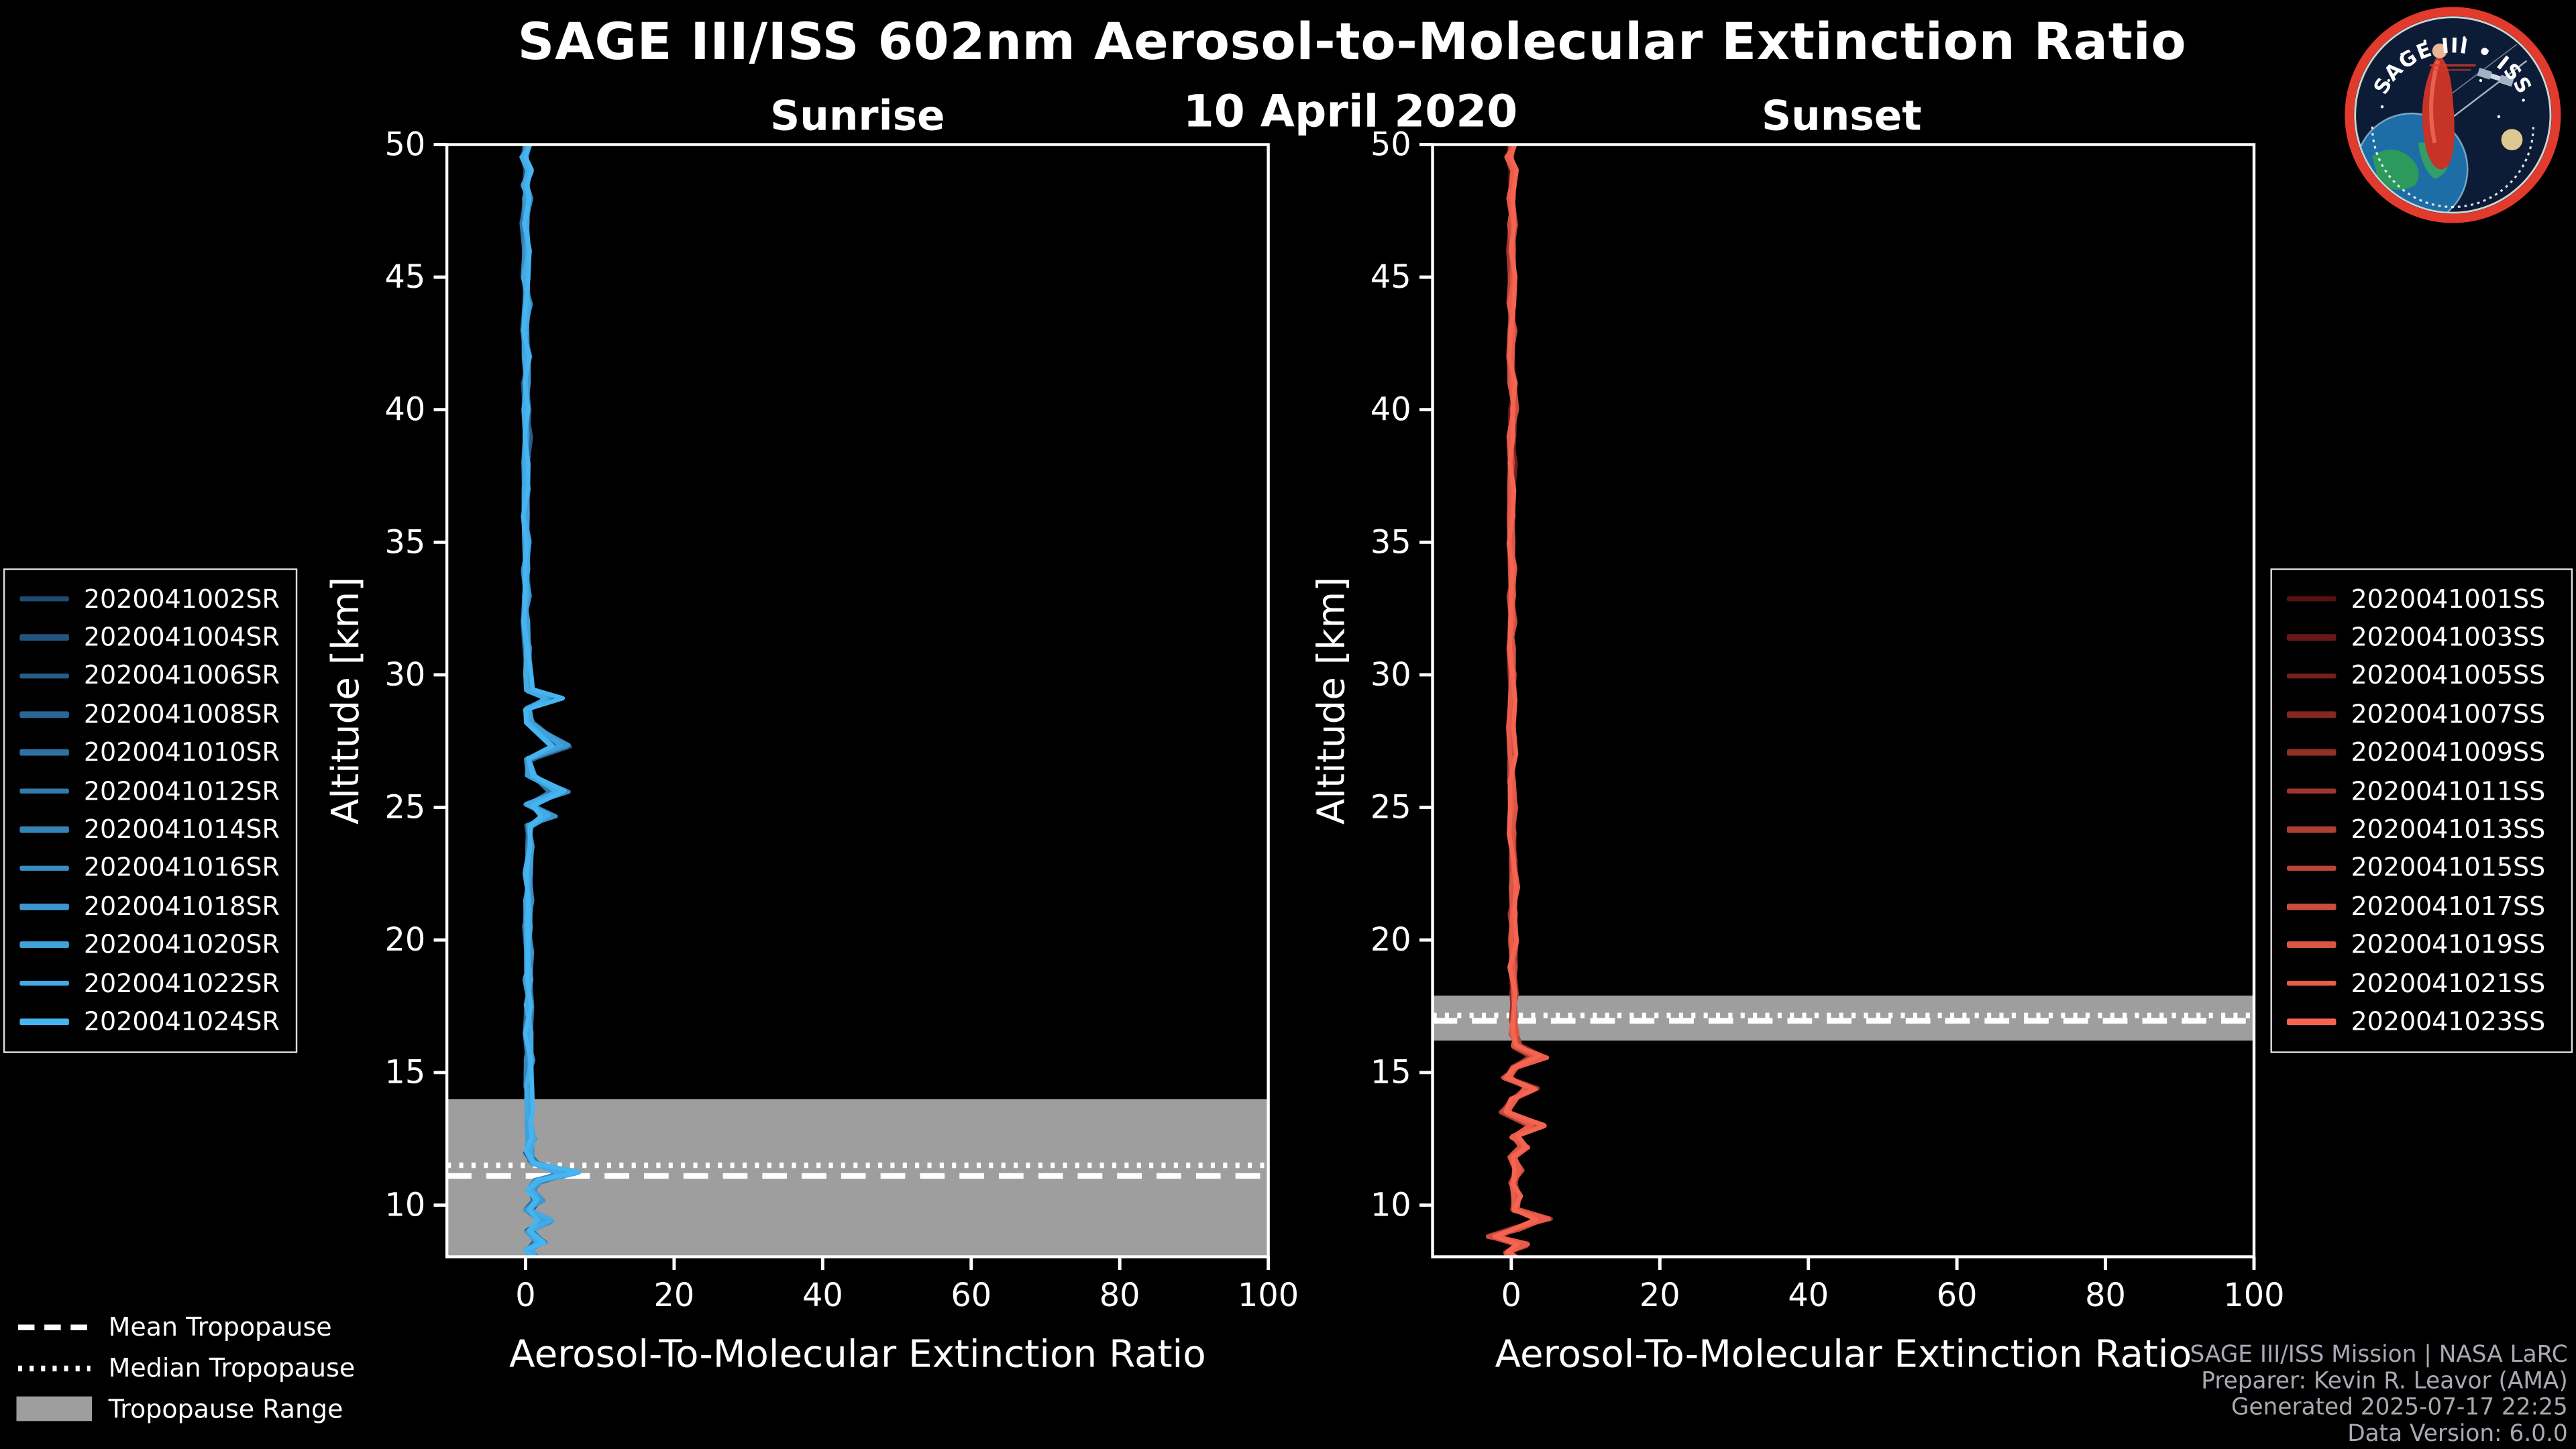 The width and height of the screenshot is (2576, 1449). I want to click on x-tick-label: 40, so click(1808, 1295).